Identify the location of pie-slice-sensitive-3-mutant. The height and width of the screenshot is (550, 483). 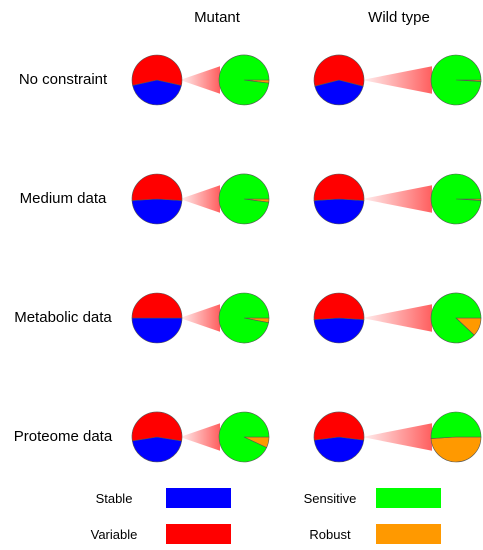
(244, 318).